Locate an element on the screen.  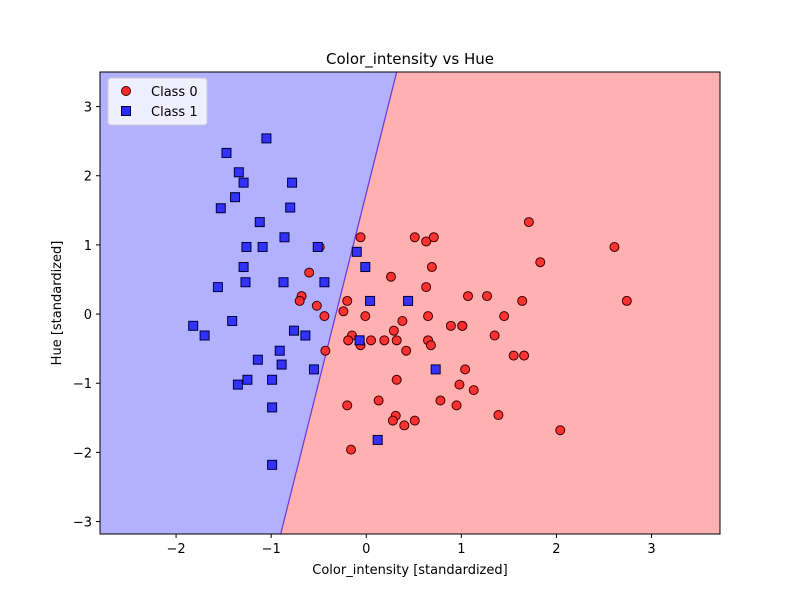
x-axis-title: Color_intensity [standardized] is located at coordinates (409, 570).